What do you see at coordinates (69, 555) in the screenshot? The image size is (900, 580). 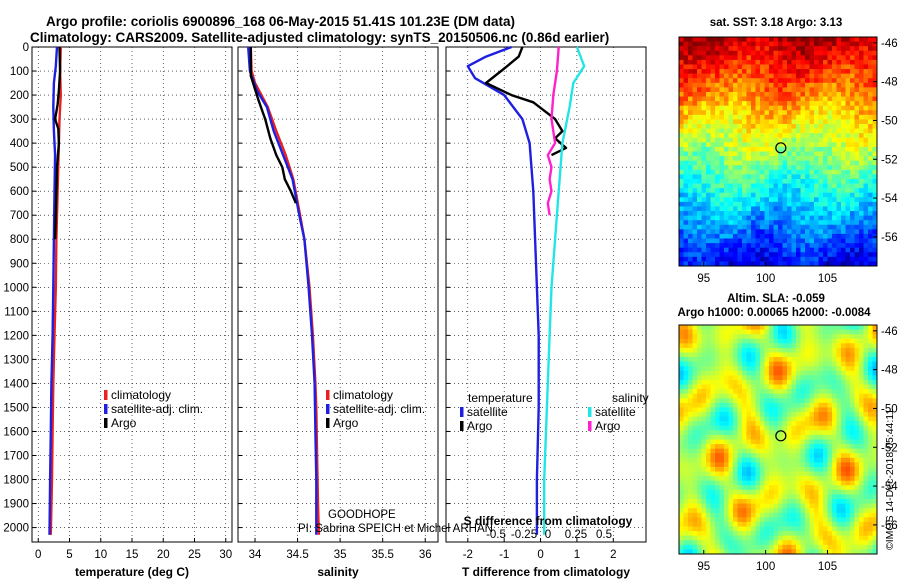 I see `x-tick-label: 5` at bounding box center [69, 555].